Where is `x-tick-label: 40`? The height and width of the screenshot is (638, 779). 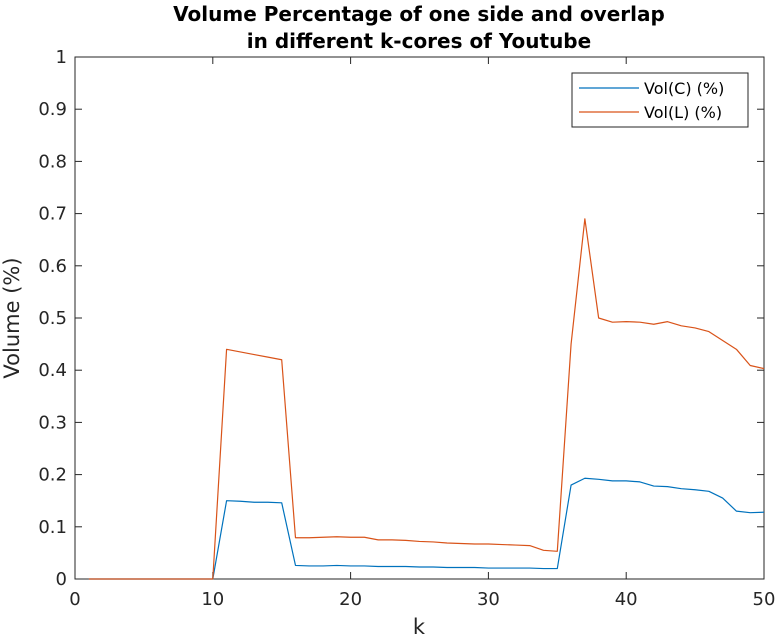 x-tick-label: 40 is located at coordinates (626, 599).